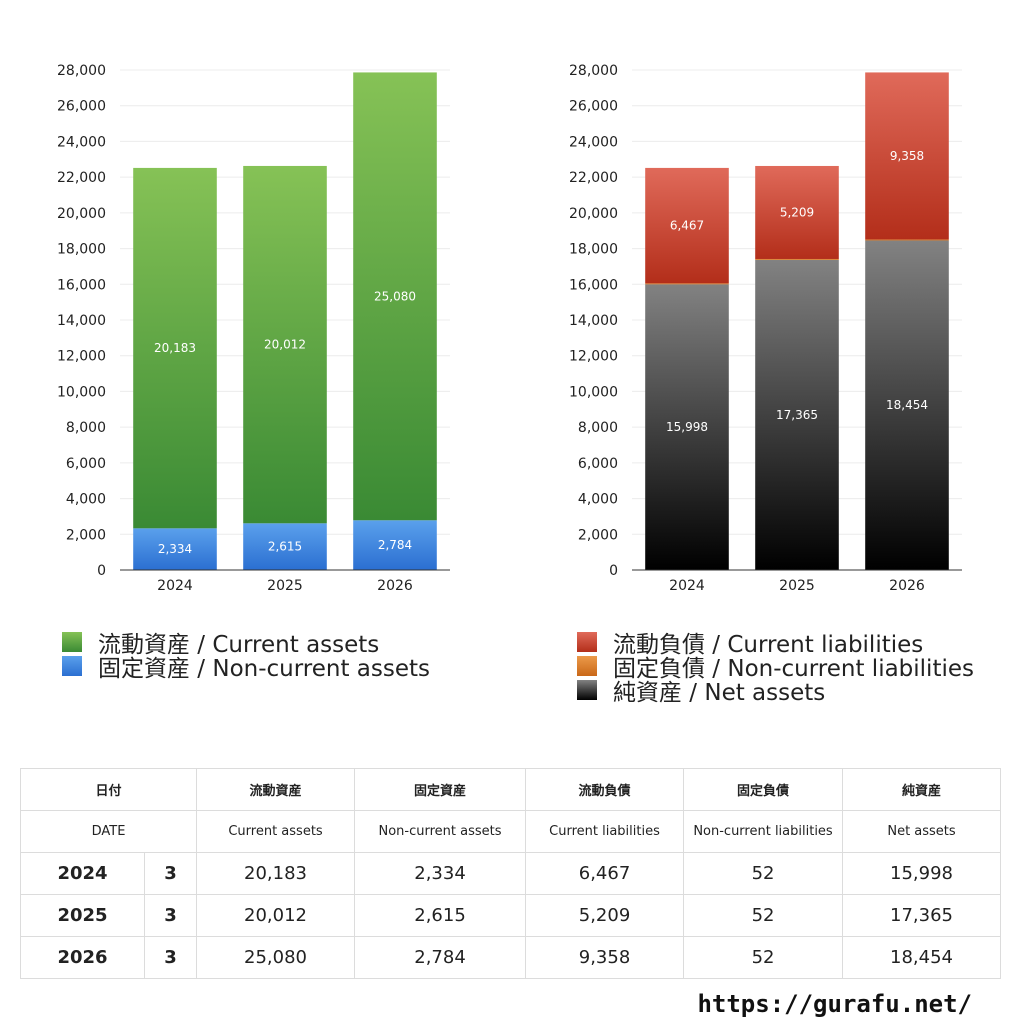  What do you see at coordinates (922, 873) in the screenshot?
I see `net-assets-cell: 15,998` at bounding box center [922, 873].